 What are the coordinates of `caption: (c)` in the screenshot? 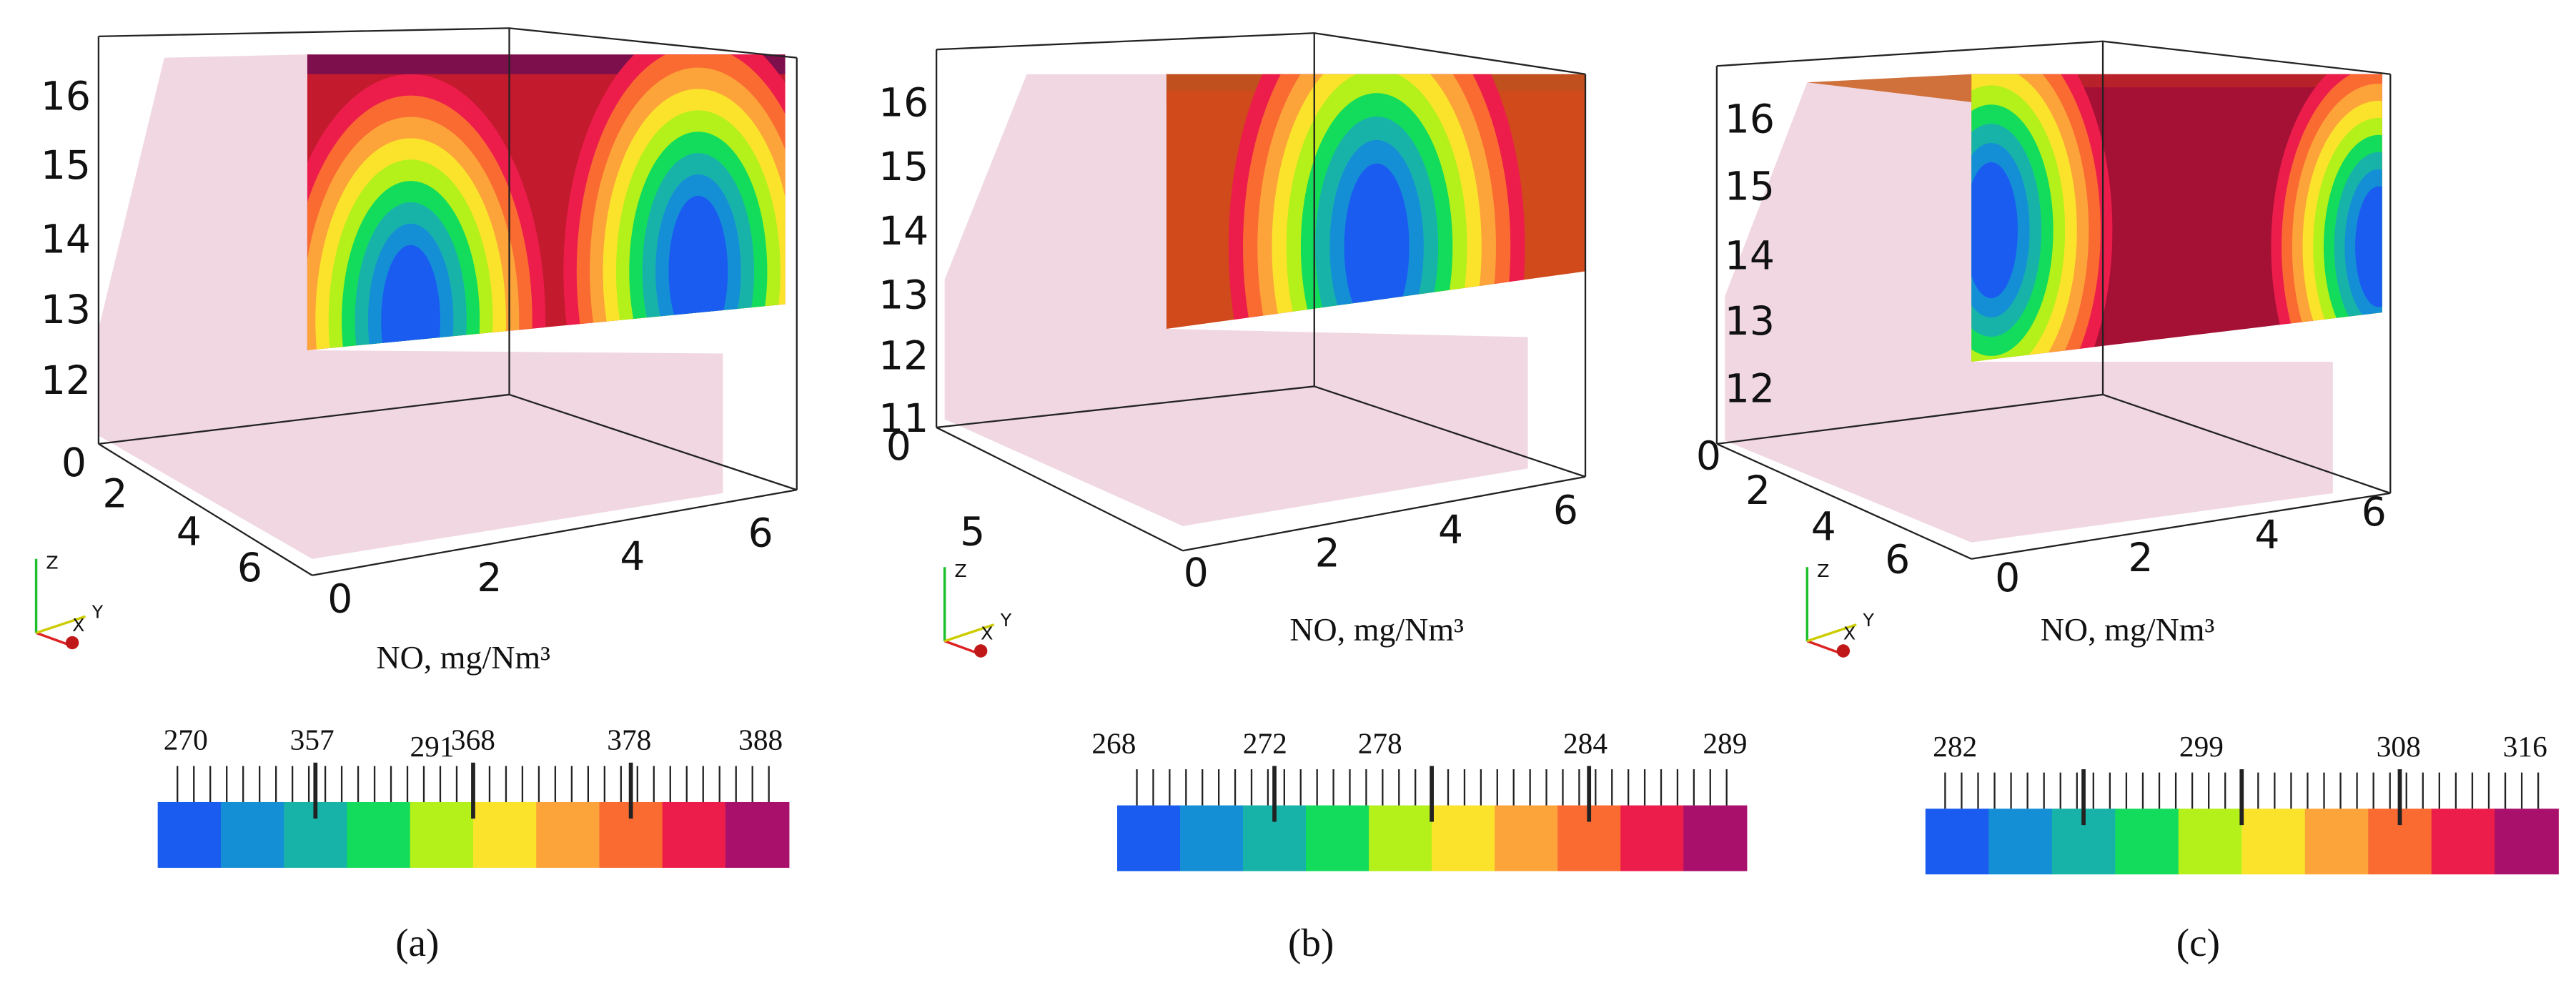 It's located at (2198, 943).